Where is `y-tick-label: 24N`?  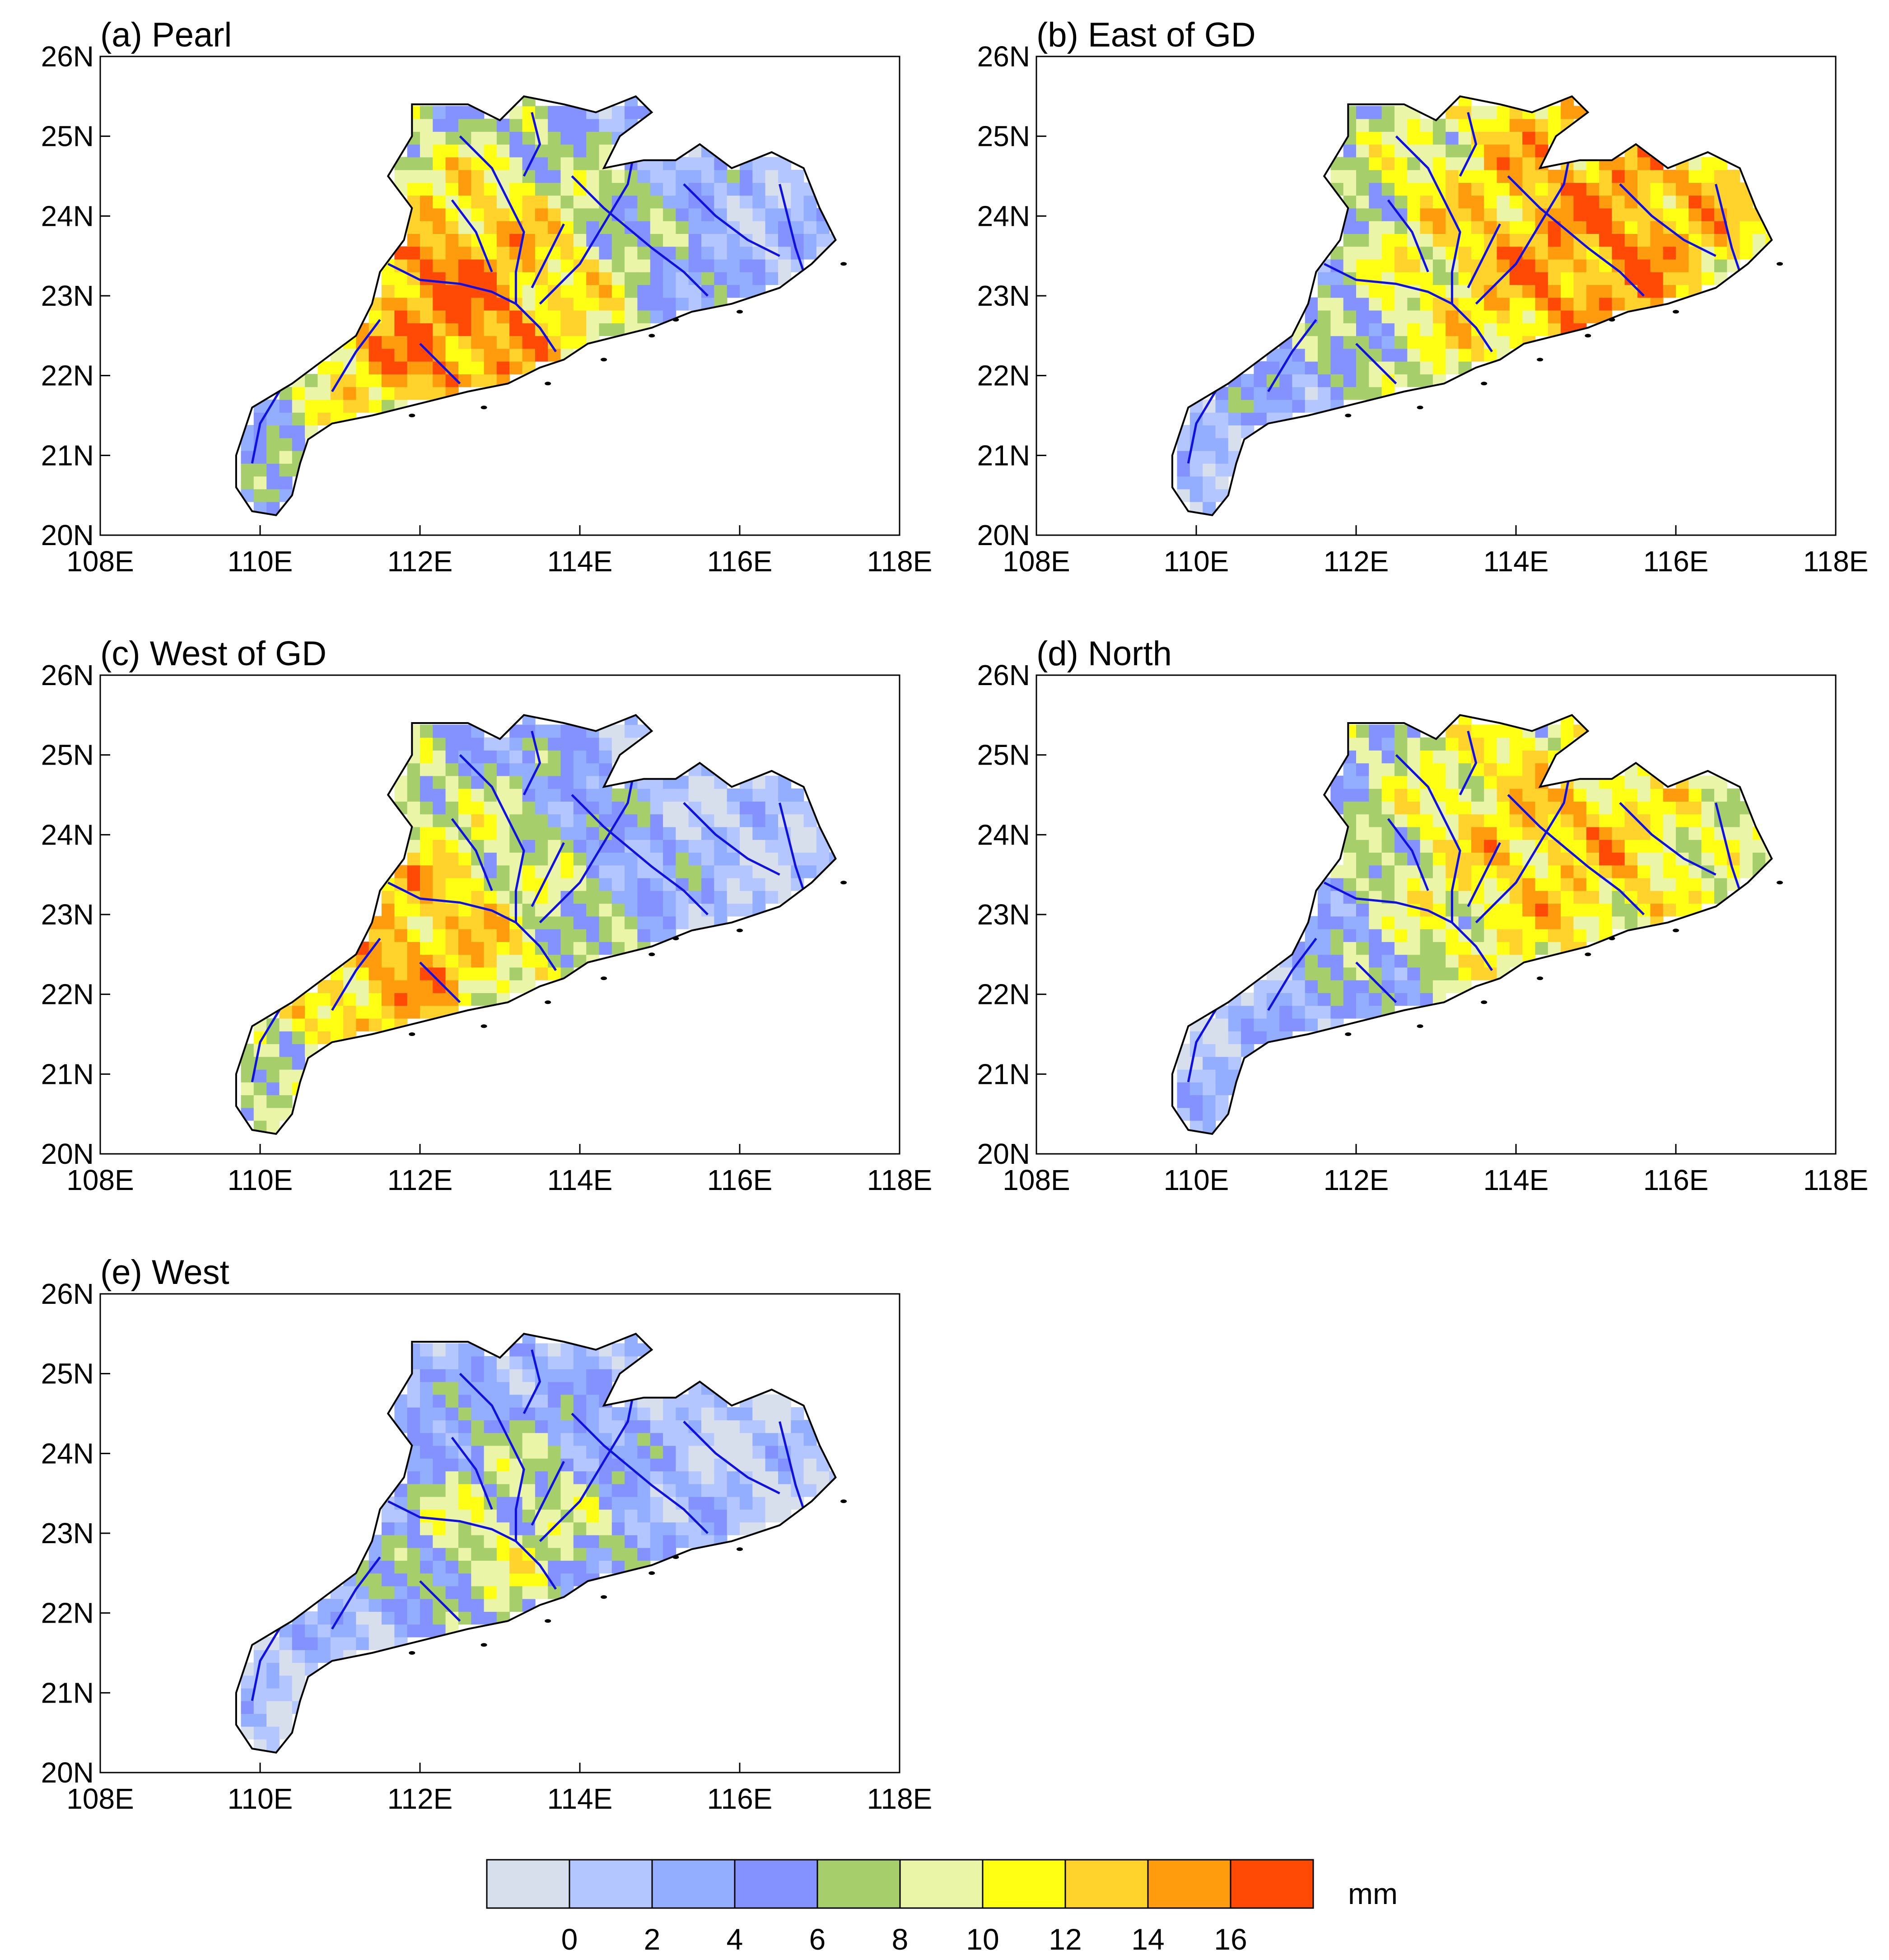
y-tick-label: 24N is located at coordinates (1004, 216).